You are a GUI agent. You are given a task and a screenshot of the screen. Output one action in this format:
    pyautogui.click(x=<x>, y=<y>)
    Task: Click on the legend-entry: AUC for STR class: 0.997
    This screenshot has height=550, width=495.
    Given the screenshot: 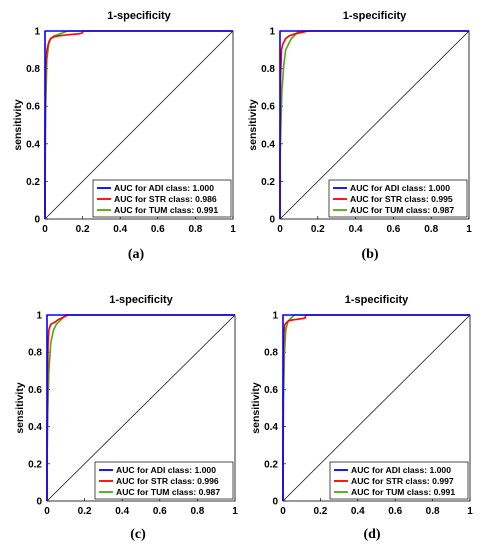 What is the action you would take?
    pyautogui.click(x=402, y=481)
    